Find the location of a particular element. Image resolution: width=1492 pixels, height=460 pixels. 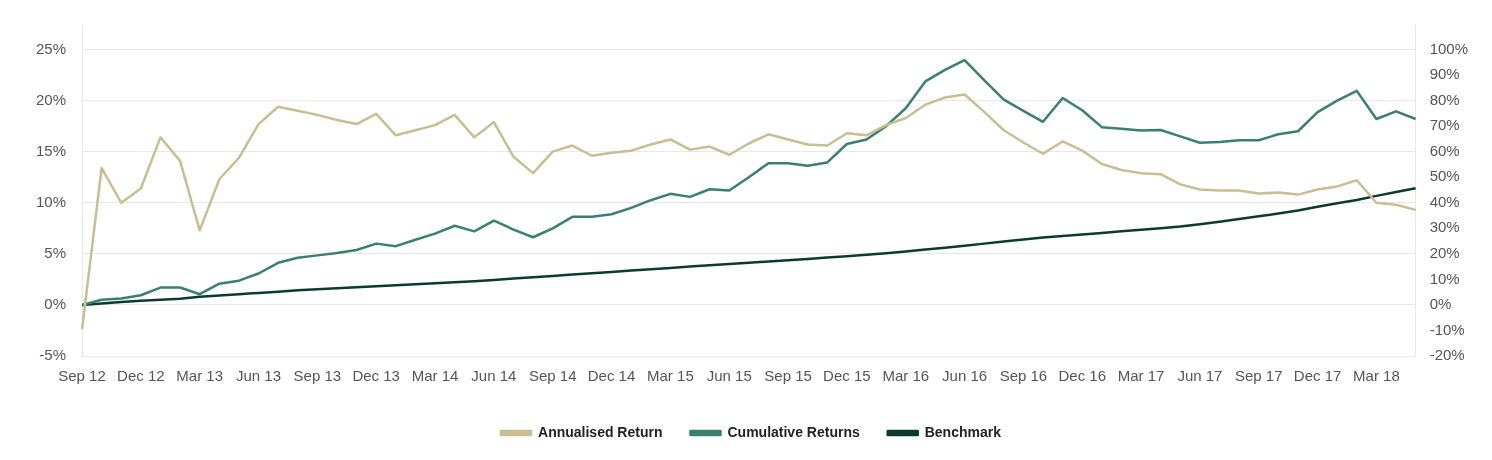

x-tick-label: Dec 16 is located at coordinates (1082, 376).